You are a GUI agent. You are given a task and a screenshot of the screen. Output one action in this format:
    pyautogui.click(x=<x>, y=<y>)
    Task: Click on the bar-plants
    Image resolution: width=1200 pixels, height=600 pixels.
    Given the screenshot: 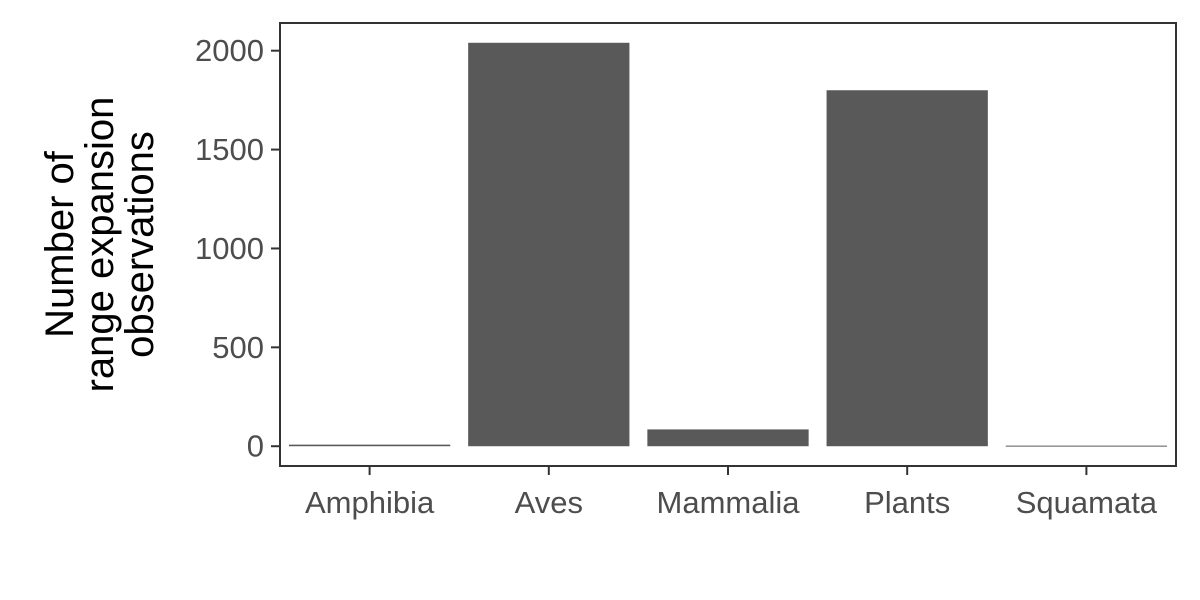 What is the action you would take?
    pyautogui.click(x=907, y=268)
    